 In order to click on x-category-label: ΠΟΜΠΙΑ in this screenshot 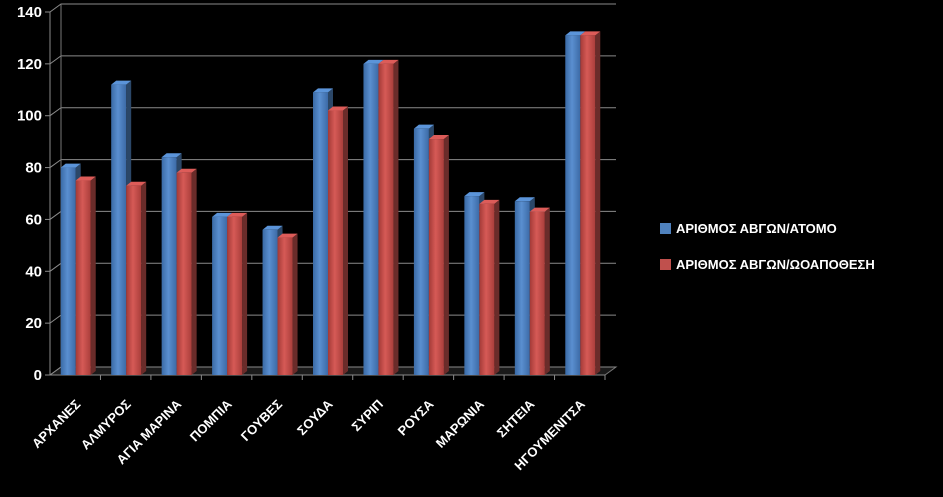, I will do `click(211, 420)`.